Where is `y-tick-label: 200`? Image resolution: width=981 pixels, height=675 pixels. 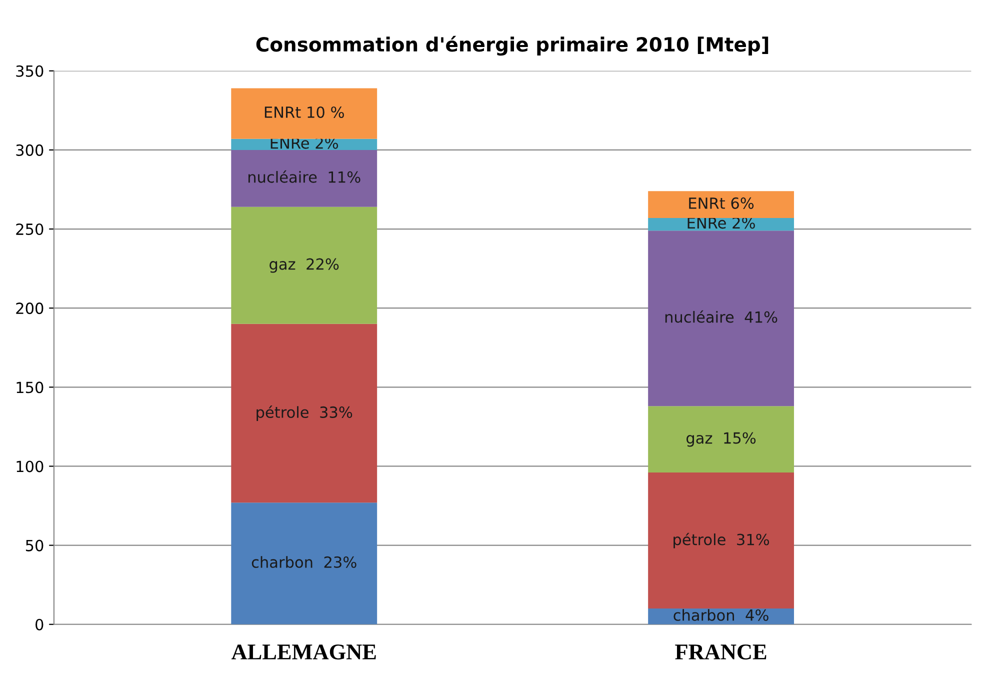
y-tick-label: 200 is located at coordinates (30, 308).